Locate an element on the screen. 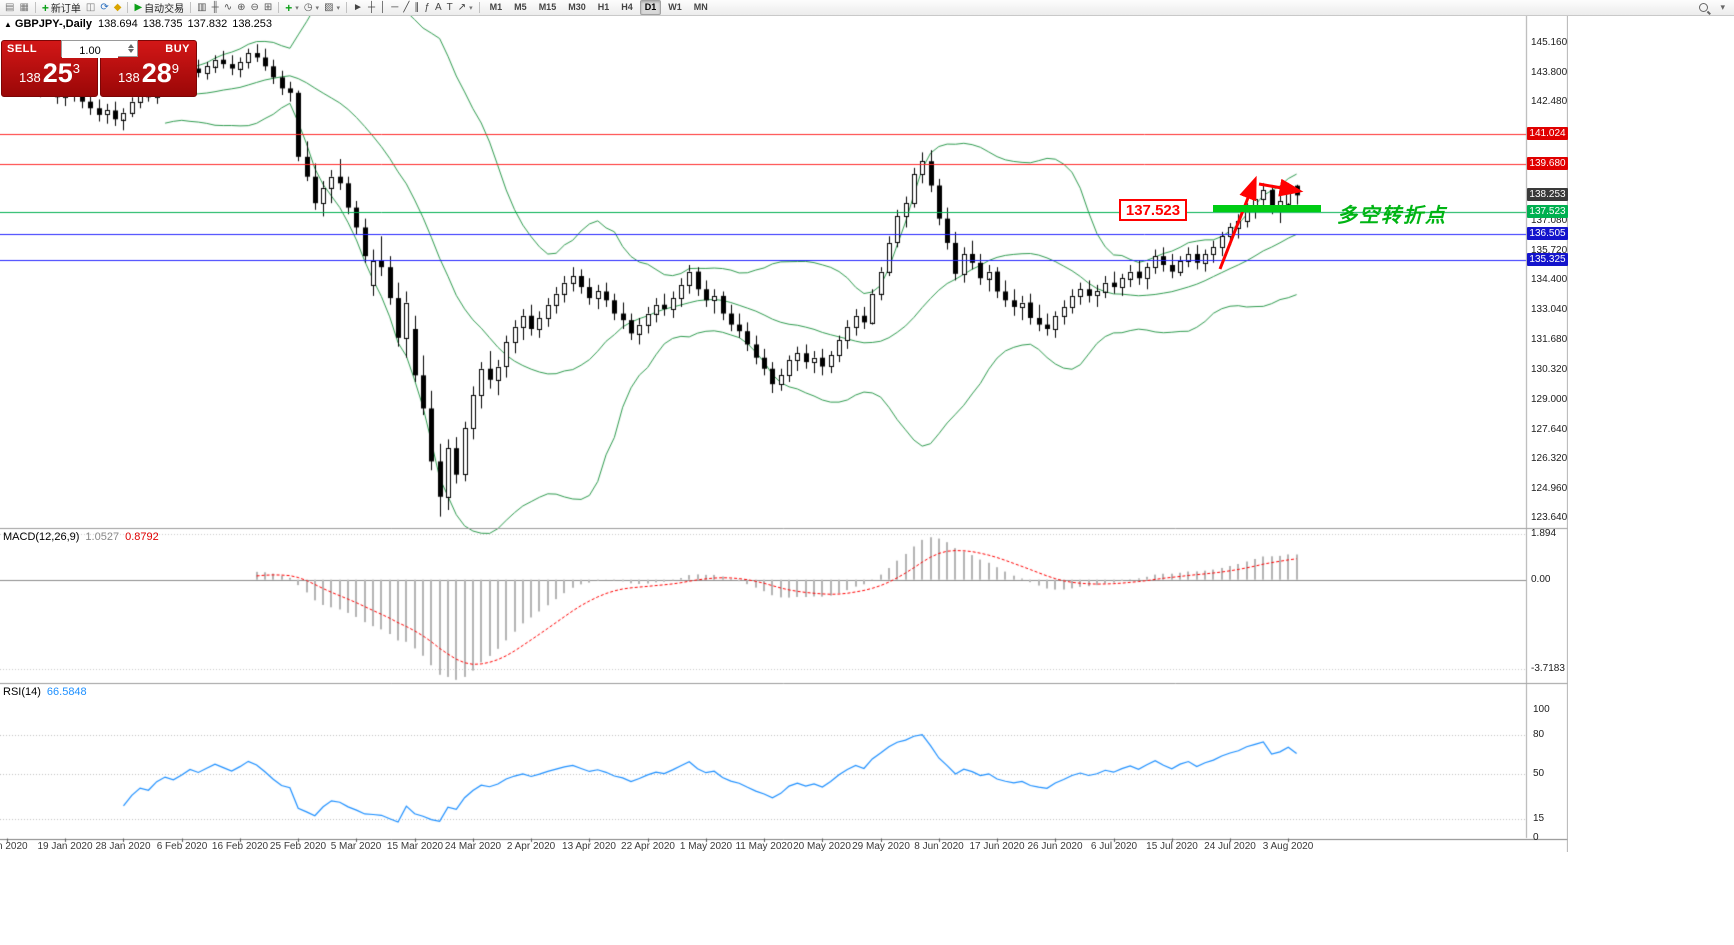 Image resolution: width=1734 pixels, height=945 pixels. timeframe-button-d1: D1 is located at coordinates (650, 7).